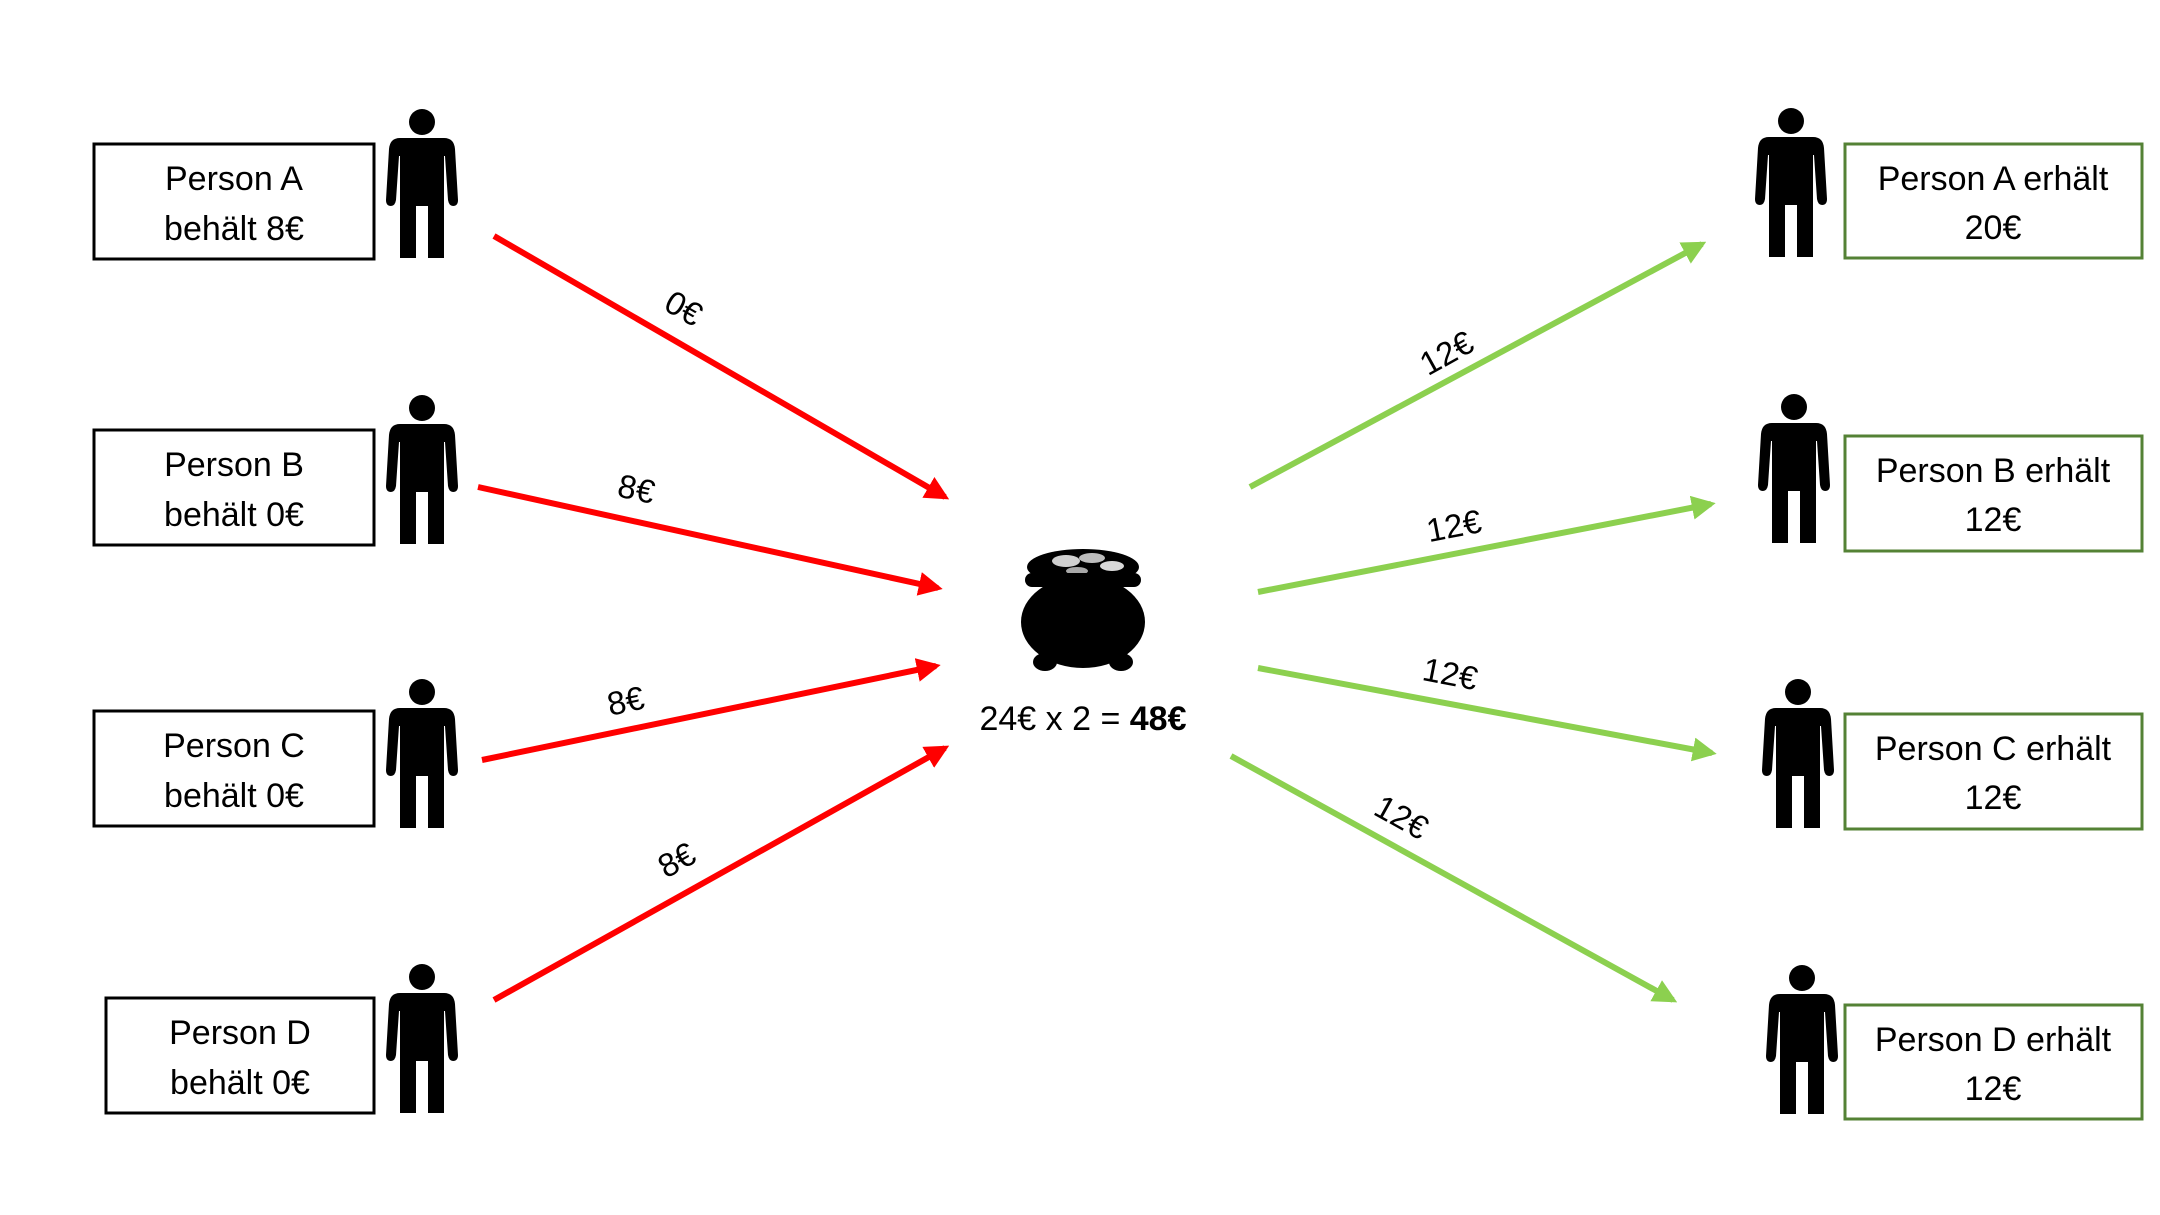 This screenshot has height=1215, width=2160. Describe the element at coordinates (1993, 179) in the screenshot. I see `right-box-a-name: Person A erhält` at that location.